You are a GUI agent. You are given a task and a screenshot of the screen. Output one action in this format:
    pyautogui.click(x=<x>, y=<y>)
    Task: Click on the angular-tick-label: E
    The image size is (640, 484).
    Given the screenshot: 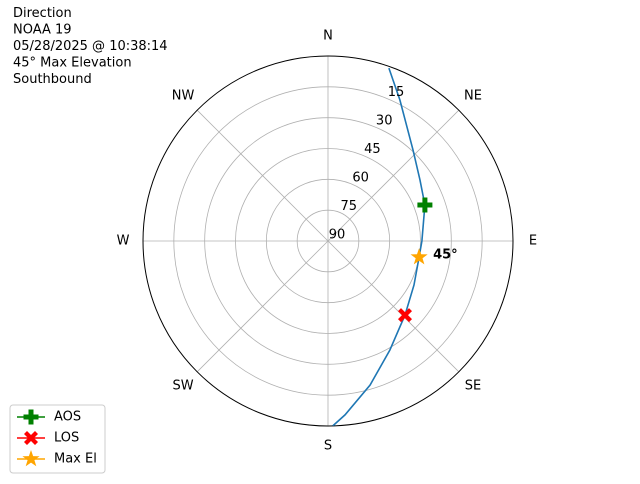 What is the action you would take?
    pyautogui.click(x=533, y=241)
    